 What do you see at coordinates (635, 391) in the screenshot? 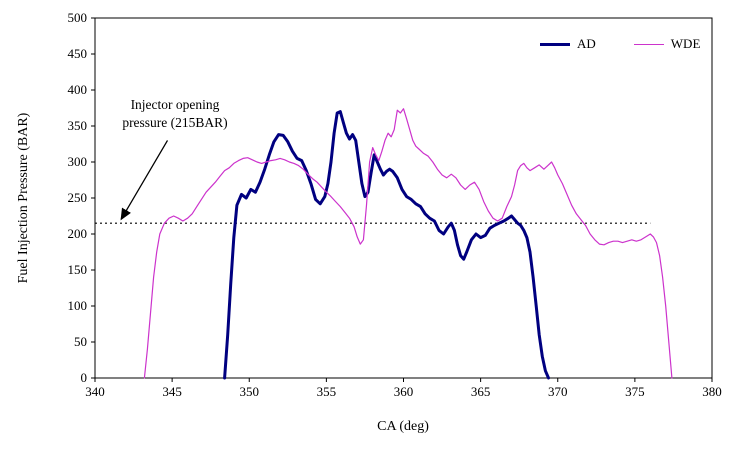
I see `x-tick-label: 375` at bounding box center [635, 391].